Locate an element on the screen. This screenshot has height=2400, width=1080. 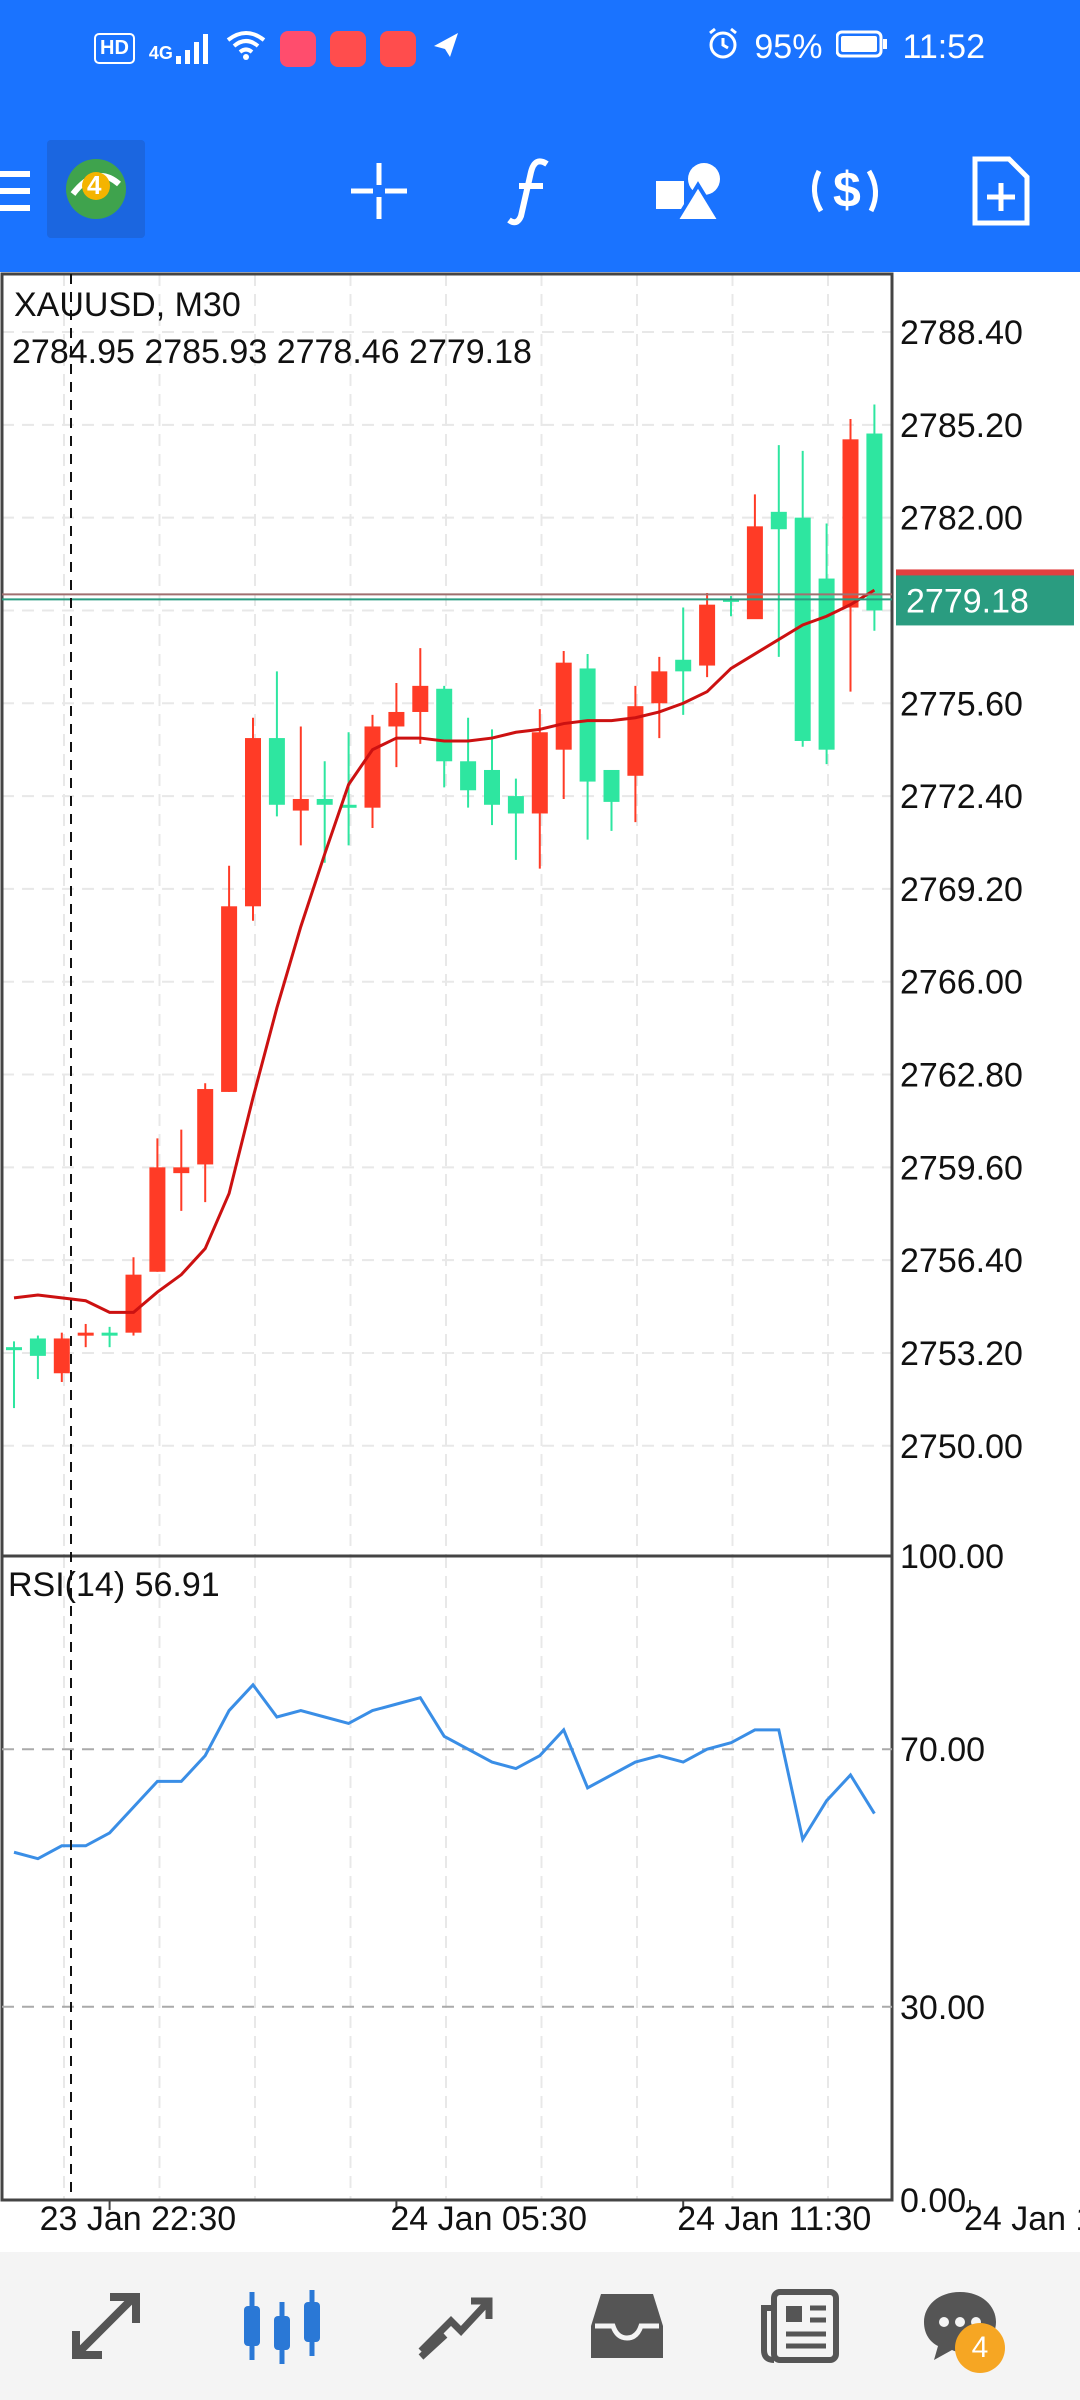
objects-icon is located at coordinates (689, 191).